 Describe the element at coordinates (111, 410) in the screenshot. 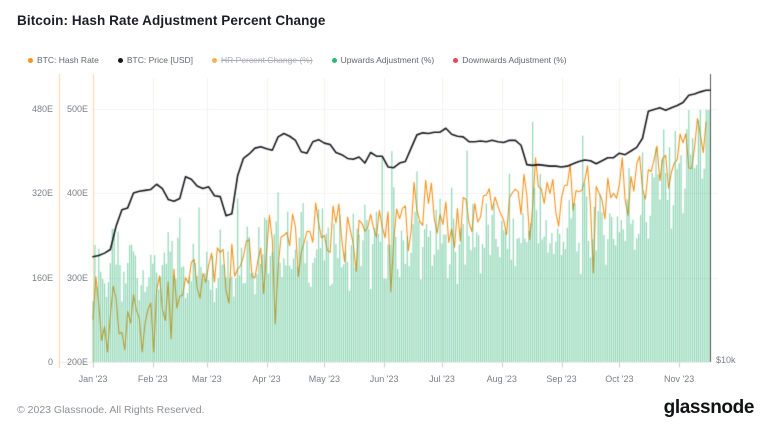

I see `copyright-text: © 2023 Glassnode. All Rights Reserved.` at that location.